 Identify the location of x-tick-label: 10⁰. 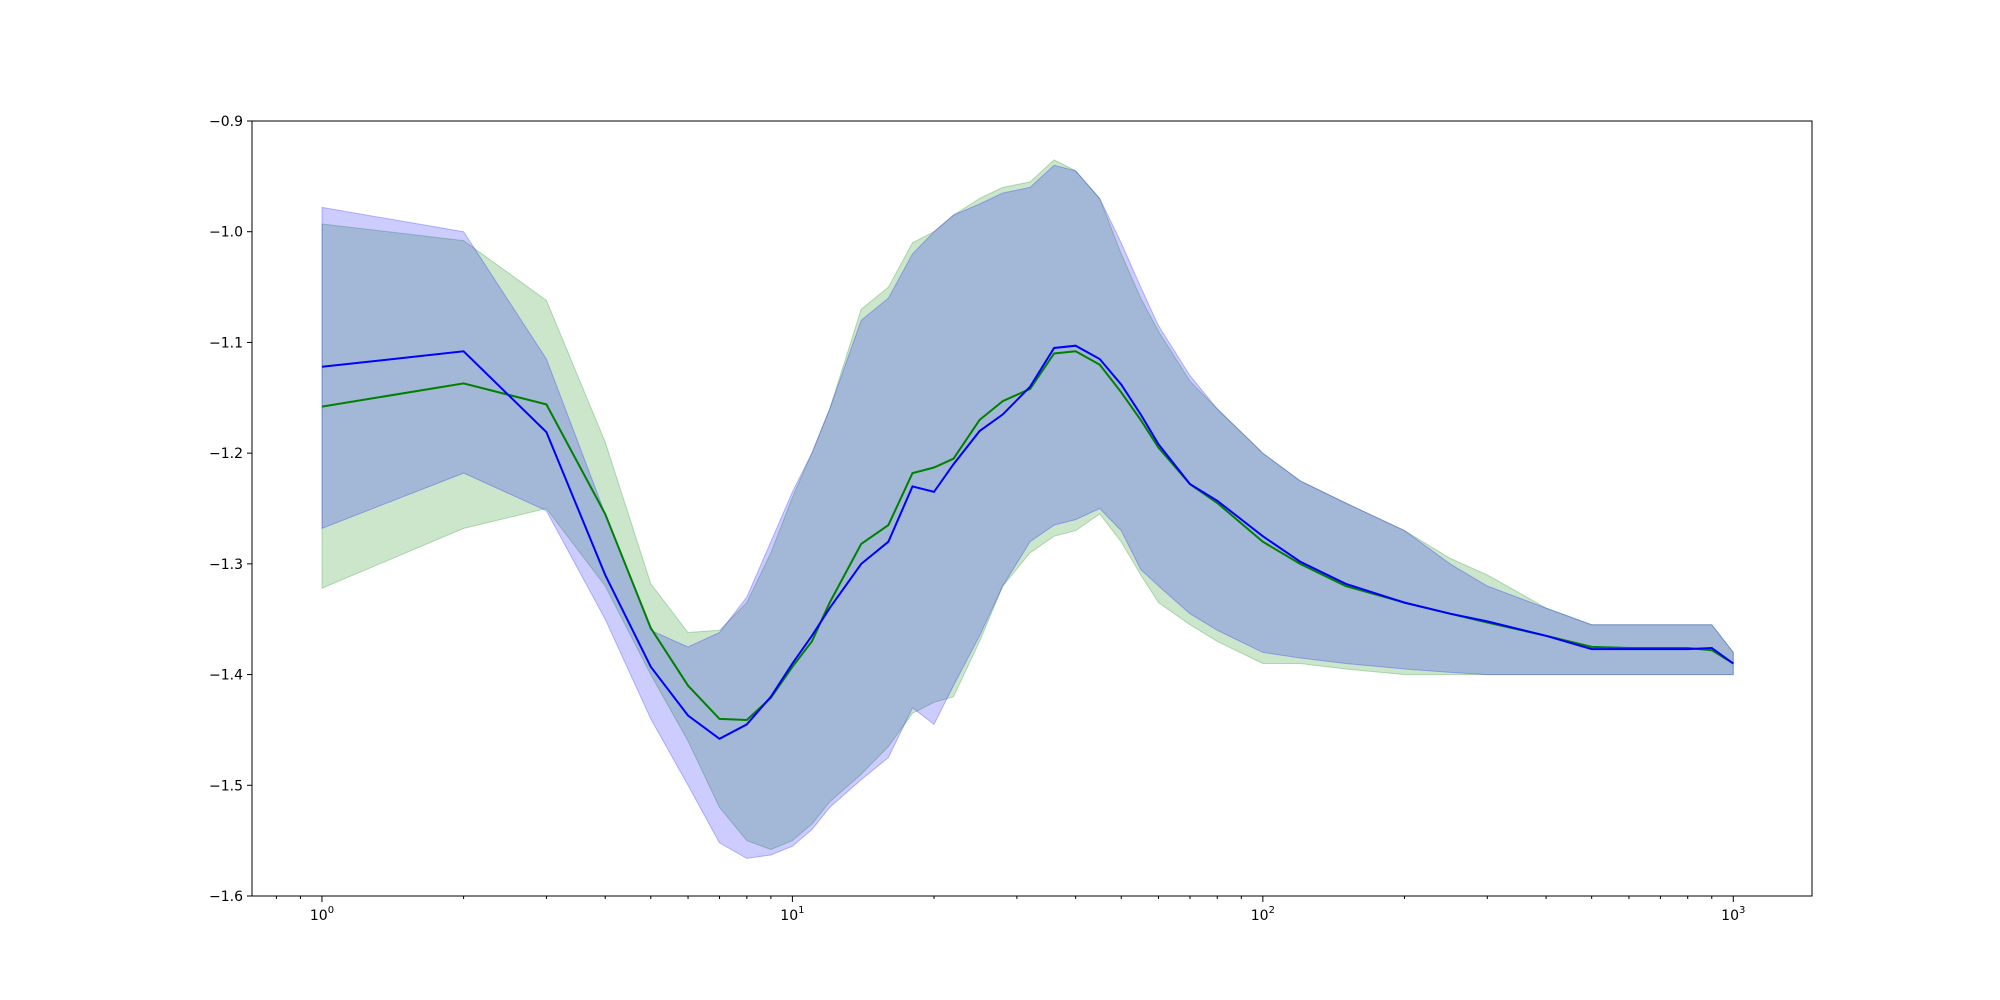
(322, 914).